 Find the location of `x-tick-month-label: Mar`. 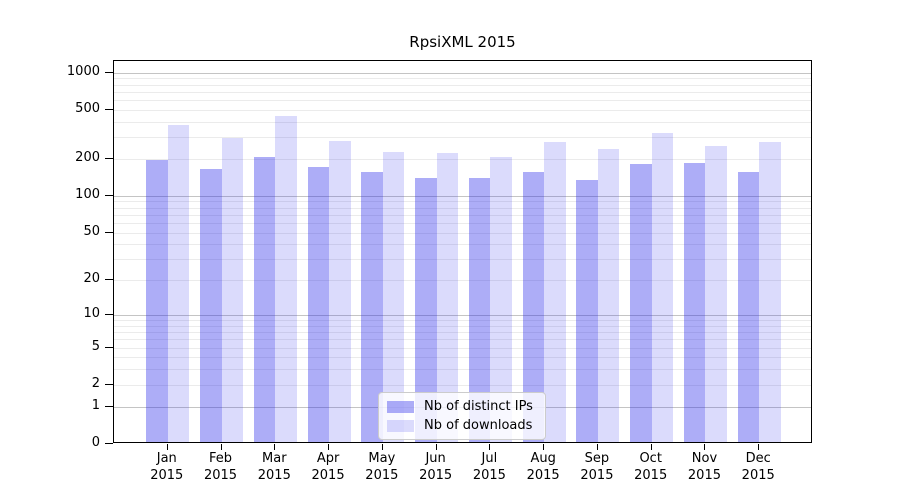

x-tick-month-label: Mar is located at coordinates (274, 458).